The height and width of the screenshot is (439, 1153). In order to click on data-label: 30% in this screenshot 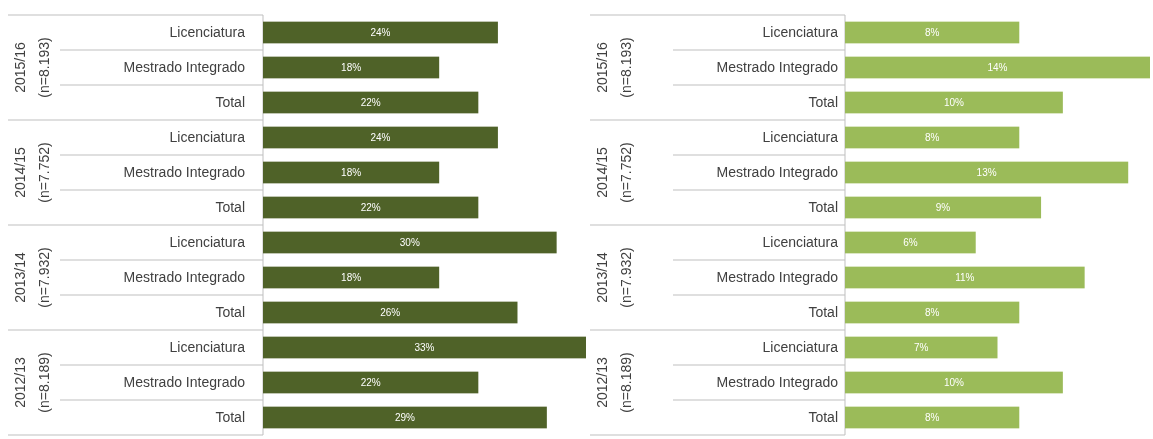, I will do `click(409, 242)`.